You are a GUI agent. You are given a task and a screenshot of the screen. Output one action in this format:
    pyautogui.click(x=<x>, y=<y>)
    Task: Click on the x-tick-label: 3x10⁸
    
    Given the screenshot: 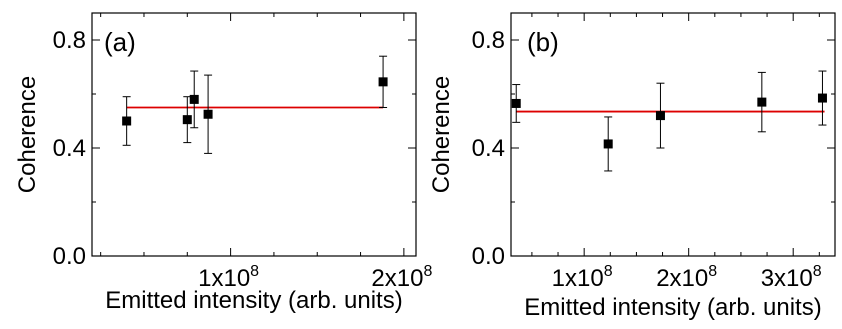 What is the action you would take?
    pyautogui.click(x=791, y=277)
    